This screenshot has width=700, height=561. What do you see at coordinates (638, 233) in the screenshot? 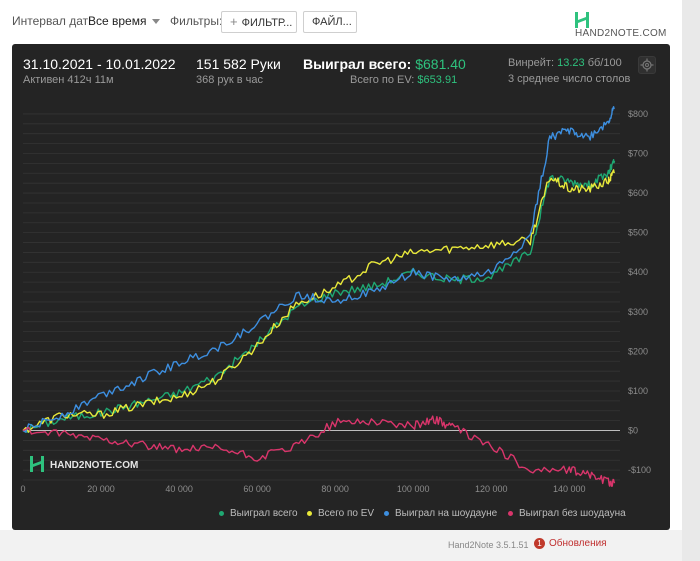
I see `y-tick-label: $500` at bounding box center [638, 233].